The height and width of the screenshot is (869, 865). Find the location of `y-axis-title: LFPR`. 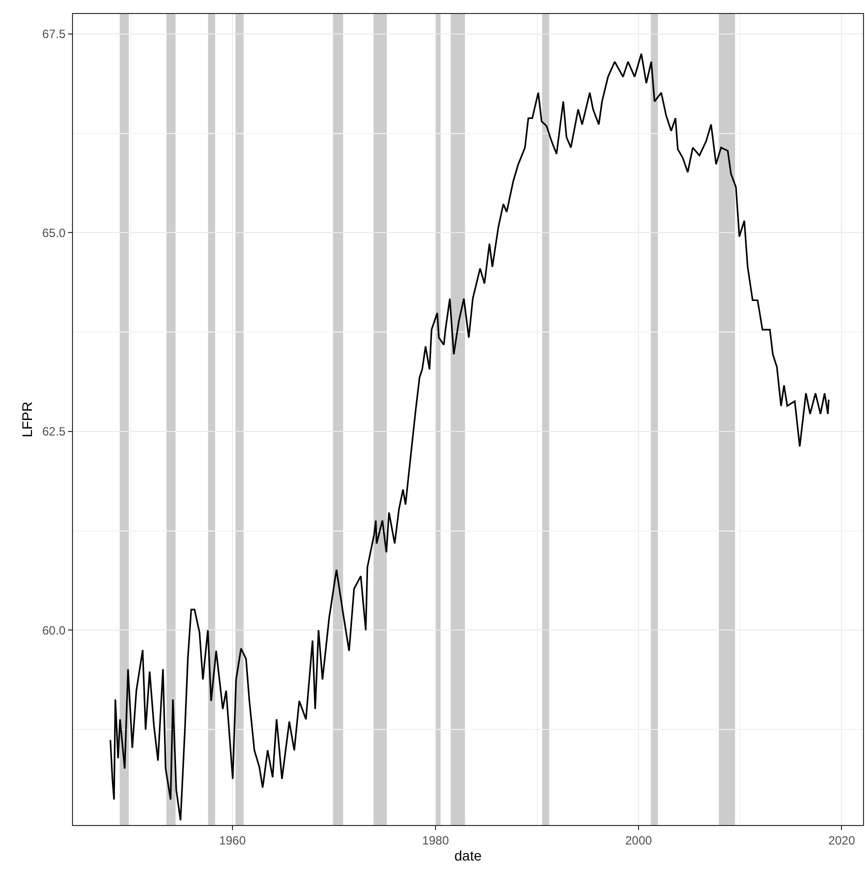

y-axis-title: LFPR is located at coordinates (26, 420).